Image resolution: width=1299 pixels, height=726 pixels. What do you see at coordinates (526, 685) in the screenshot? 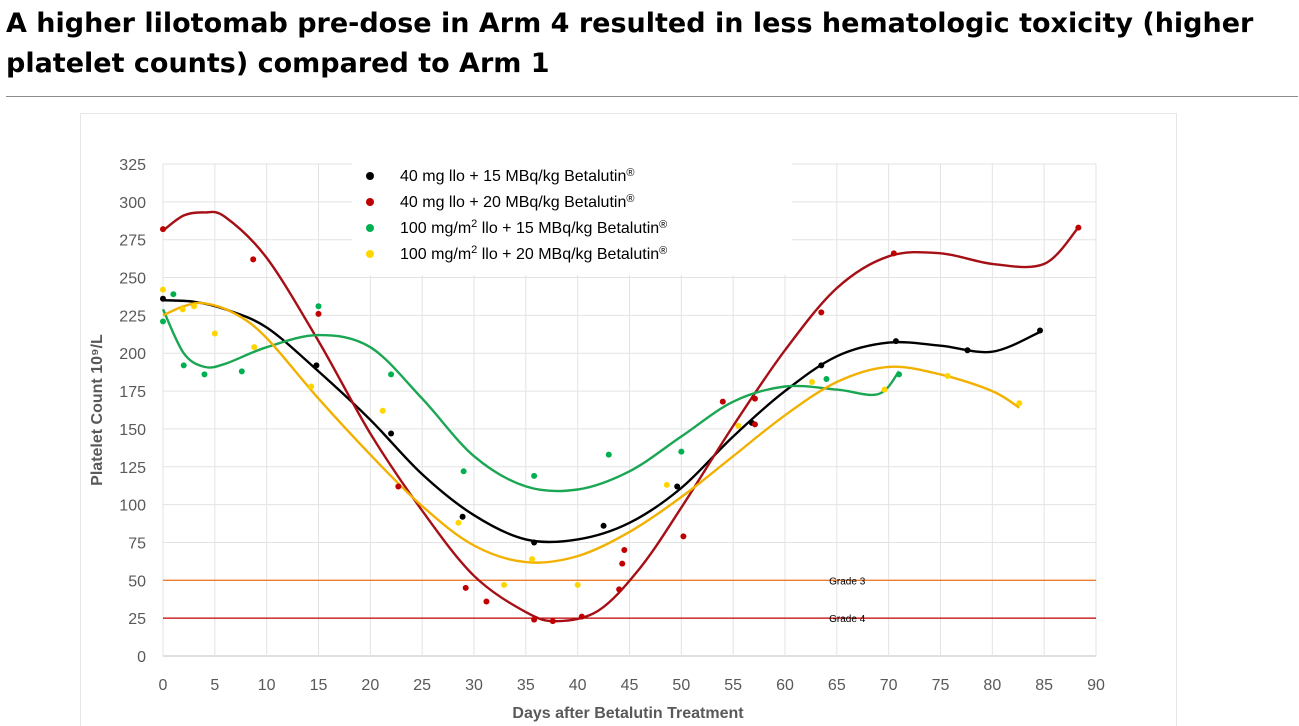
I see `x-tick-label: 35` at bounding box center [526, 685].